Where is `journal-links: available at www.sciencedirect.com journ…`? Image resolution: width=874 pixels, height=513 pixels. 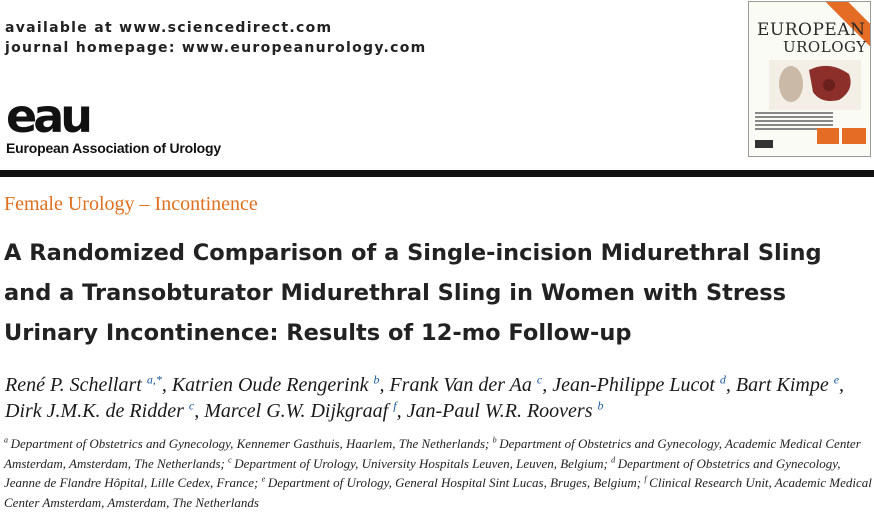
journal-links: available at www.sciencedirect.com journ… is located at coordinates (216, 38).